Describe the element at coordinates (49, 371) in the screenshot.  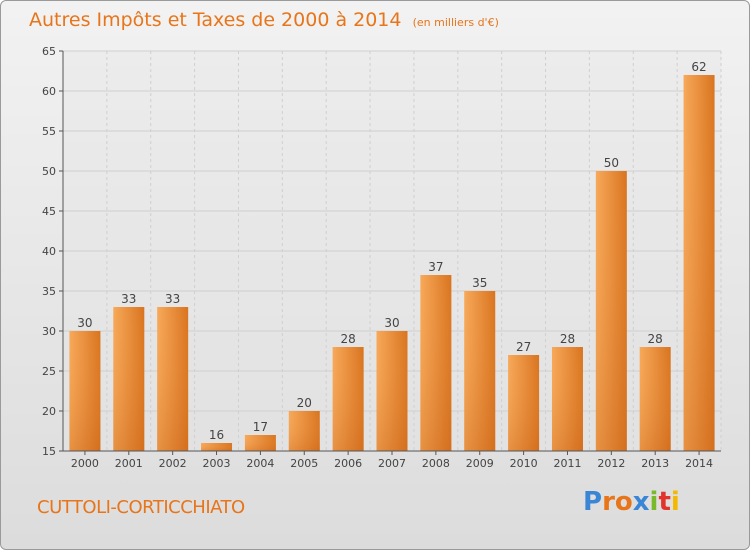
I see `y-tick-label: 25` at that location.